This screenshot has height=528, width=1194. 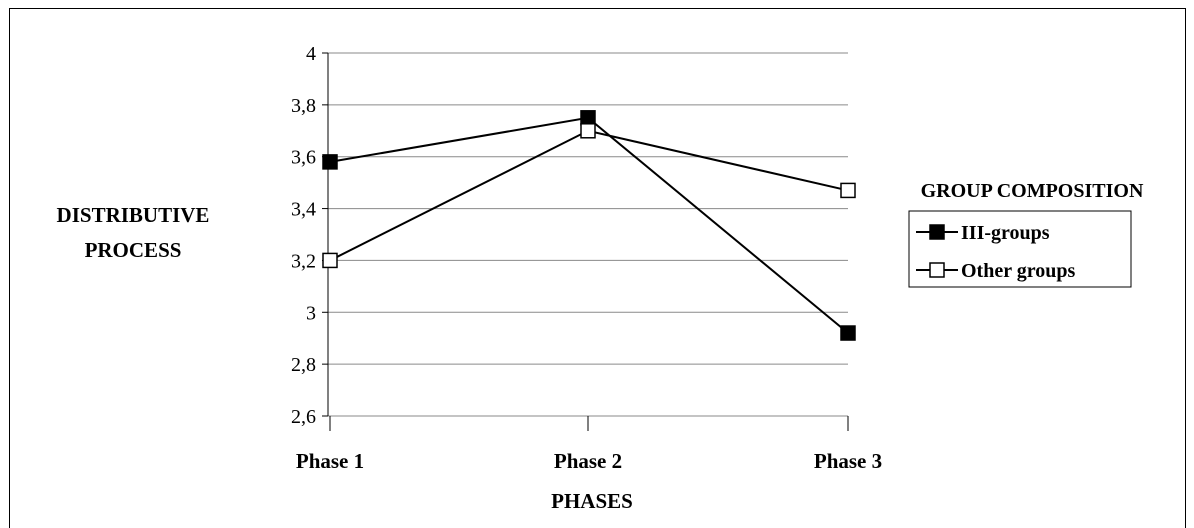 I want to click on y-tick-label: 3,6, so click(x=303, y=158).